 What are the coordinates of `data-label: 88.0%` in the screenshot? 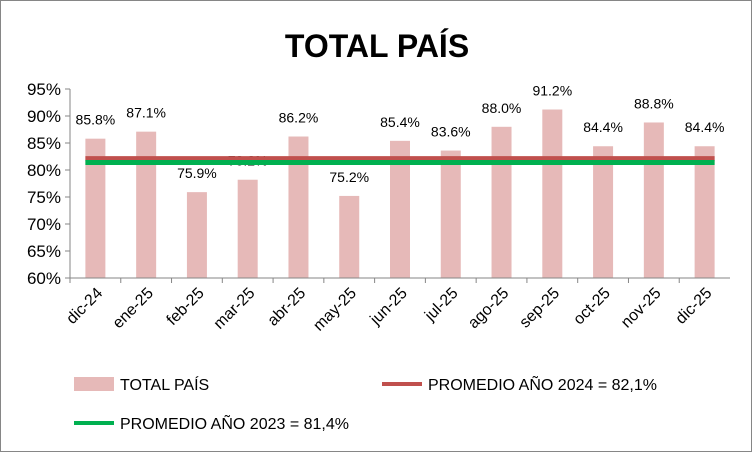 It's located at (502, 108).